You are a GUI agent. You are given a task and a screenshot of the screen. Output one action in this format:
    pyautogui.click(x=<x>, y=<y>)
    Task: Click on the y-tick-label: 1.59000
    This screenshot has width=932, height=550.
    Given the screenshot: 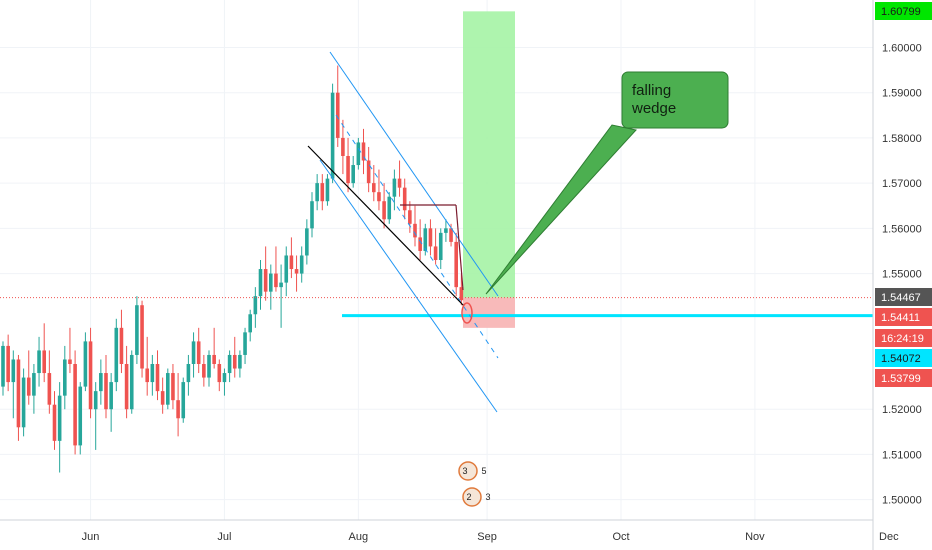 What is the action you would take?
    pyautogui.click(x=902, y=94)
    